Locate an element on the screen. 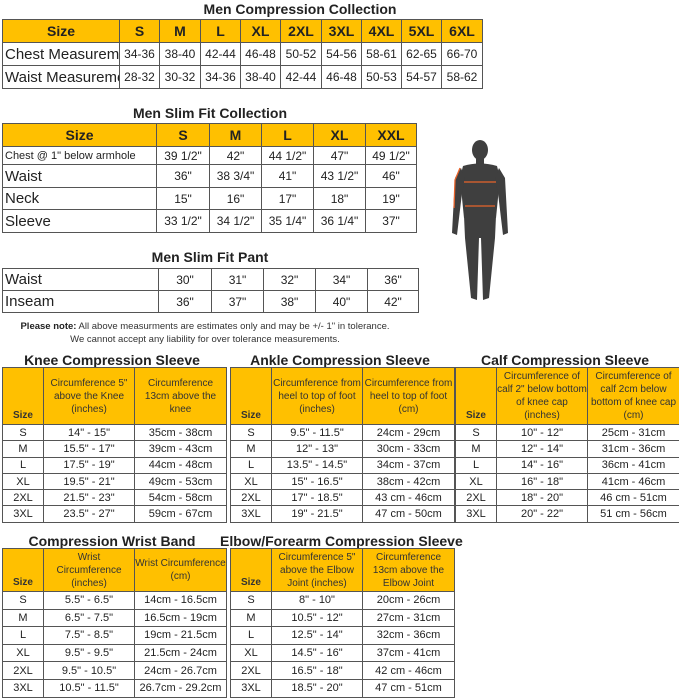 The image size is (679, 698). table-row: S 9.5" - 11.5" 24cm - 29cm is located at coordinates (342, 432).